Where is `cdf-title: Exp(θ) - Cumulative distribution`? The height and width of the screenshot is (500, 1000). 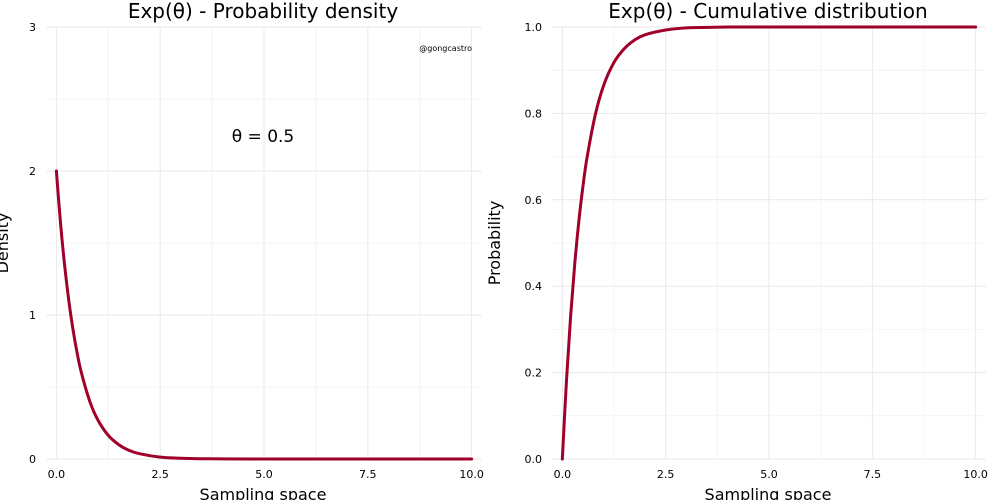
cdf-title: Exp(θ) - Cumulative distribution is located at coordinates (767, 11).